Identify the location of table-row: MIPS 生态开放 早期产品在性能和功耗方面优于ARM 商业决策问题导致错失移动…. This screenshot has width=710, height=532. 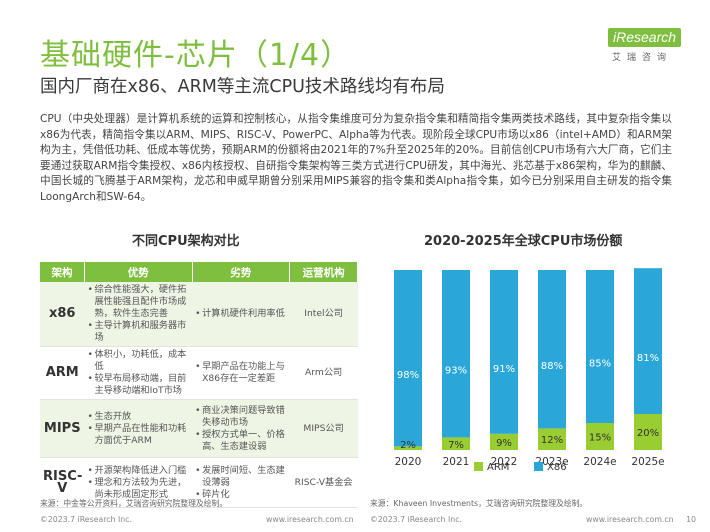
(199, 428).